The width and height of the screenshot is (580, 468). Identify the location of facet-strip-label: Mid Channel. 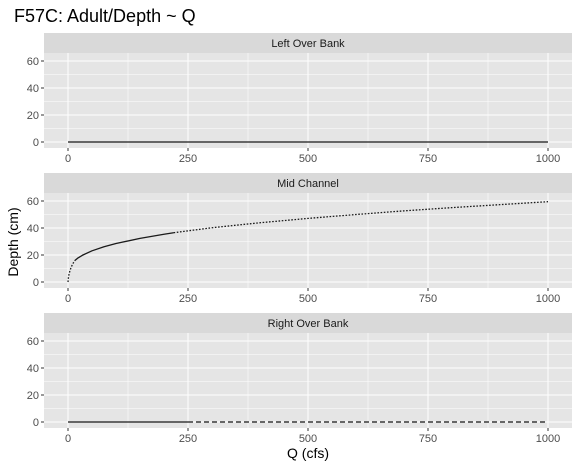
(308, 184).